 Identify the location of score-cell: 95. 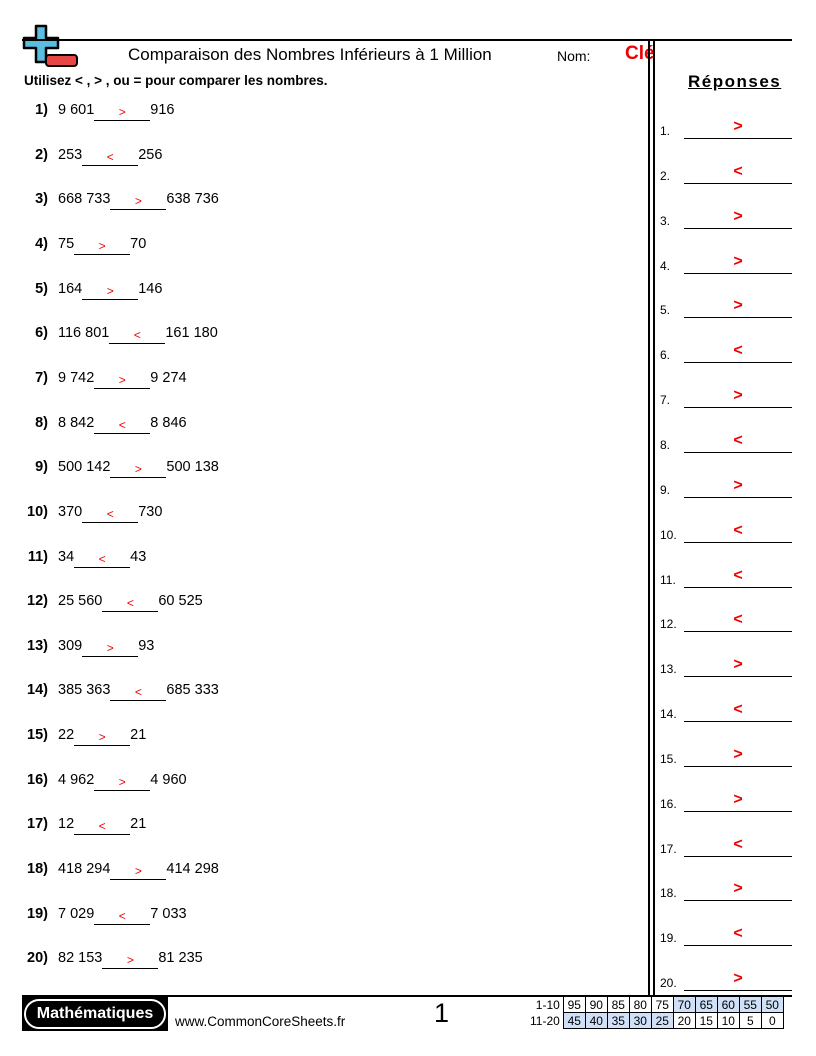
(574, 1004).